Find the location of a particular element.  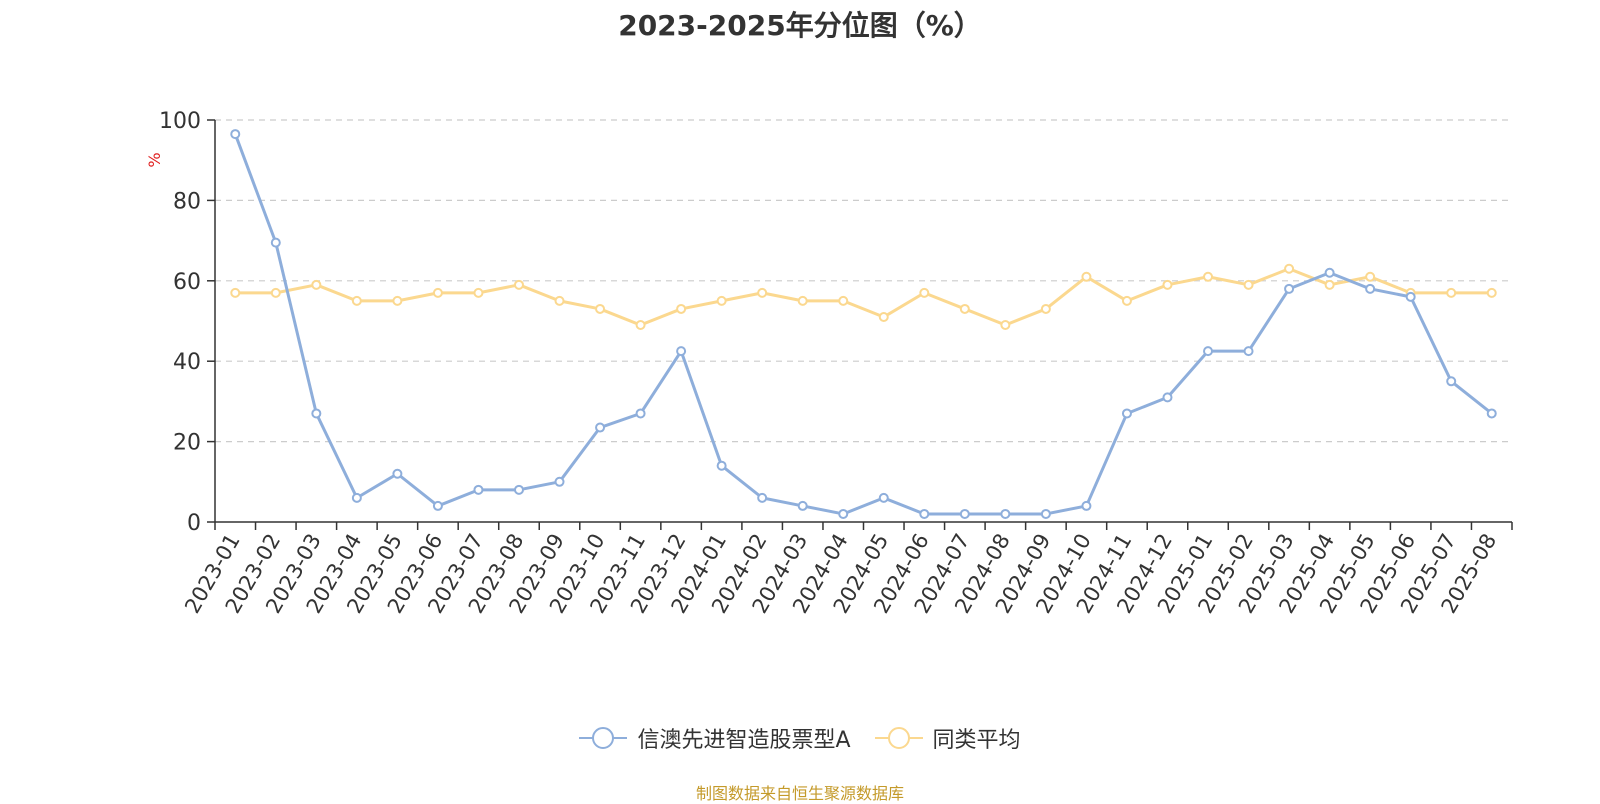

y-tick-label: 60 is located at coordinates (187, 282).